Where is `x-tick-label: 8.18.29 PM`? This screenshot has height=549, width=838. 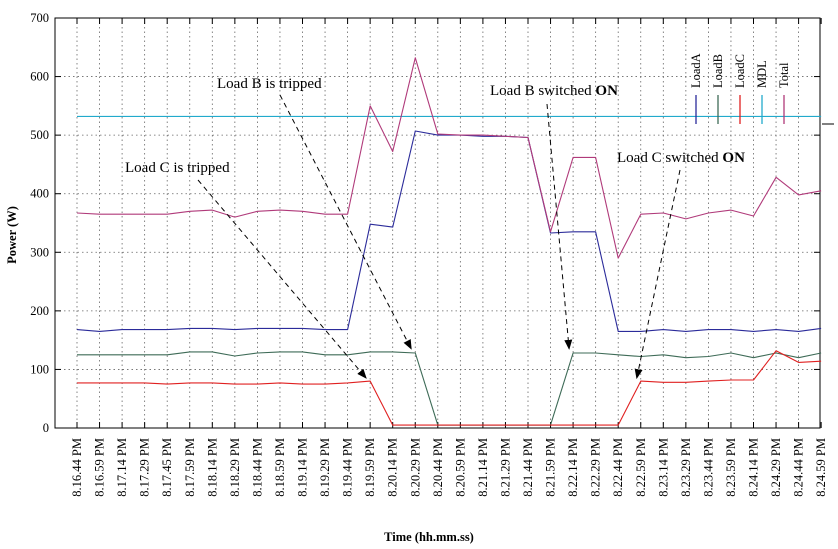
x-tick-label: 8.18.29 PM is located at coordinates (235, 467).